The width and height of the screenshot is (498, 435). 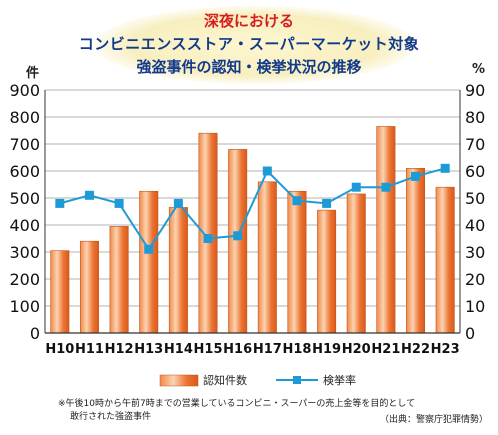 I want to click on y-tick-right: 50, so click(x=475, y=198).